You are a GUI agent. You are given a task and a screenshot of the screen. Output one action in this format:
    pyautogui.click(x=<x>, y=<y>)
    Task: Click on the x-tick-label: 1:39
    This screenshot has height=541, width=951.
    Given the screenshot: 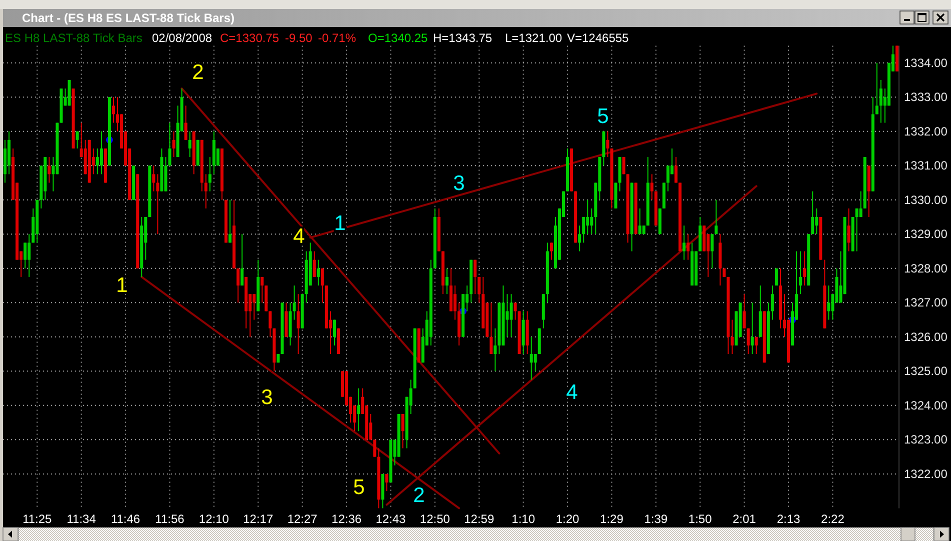 What is the action you would take?
    pyautogui.click(x=656, y=519)
    